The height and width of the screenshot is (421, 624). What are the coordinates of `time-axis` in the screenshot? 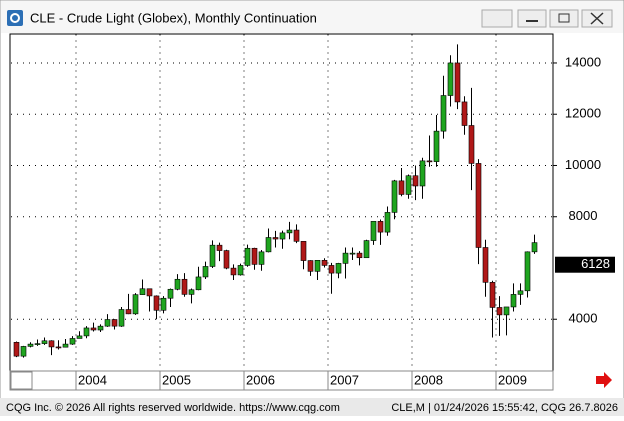 It's located at (281, 380).